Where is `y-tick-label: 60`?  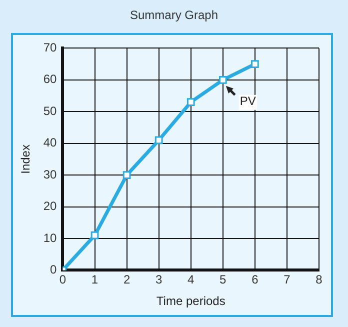
y-tick-label: 60 is located at coordinates (50, 79).